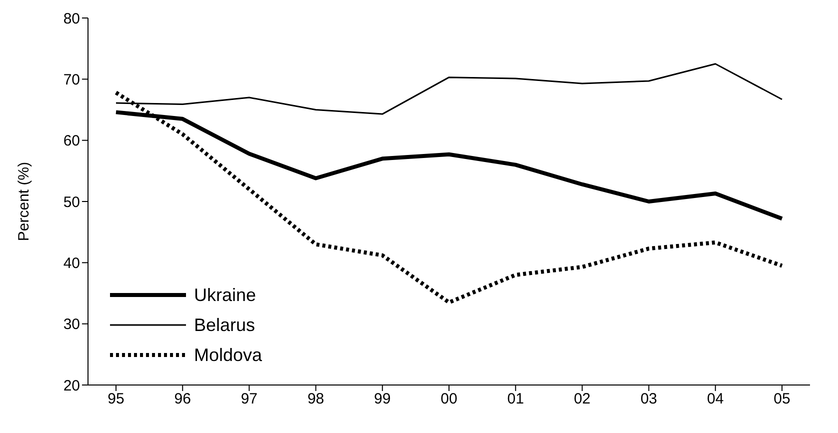 The height and width of the screenshot is (433, 838). I want to click on x-tick-label: 04, so click(715, 399).